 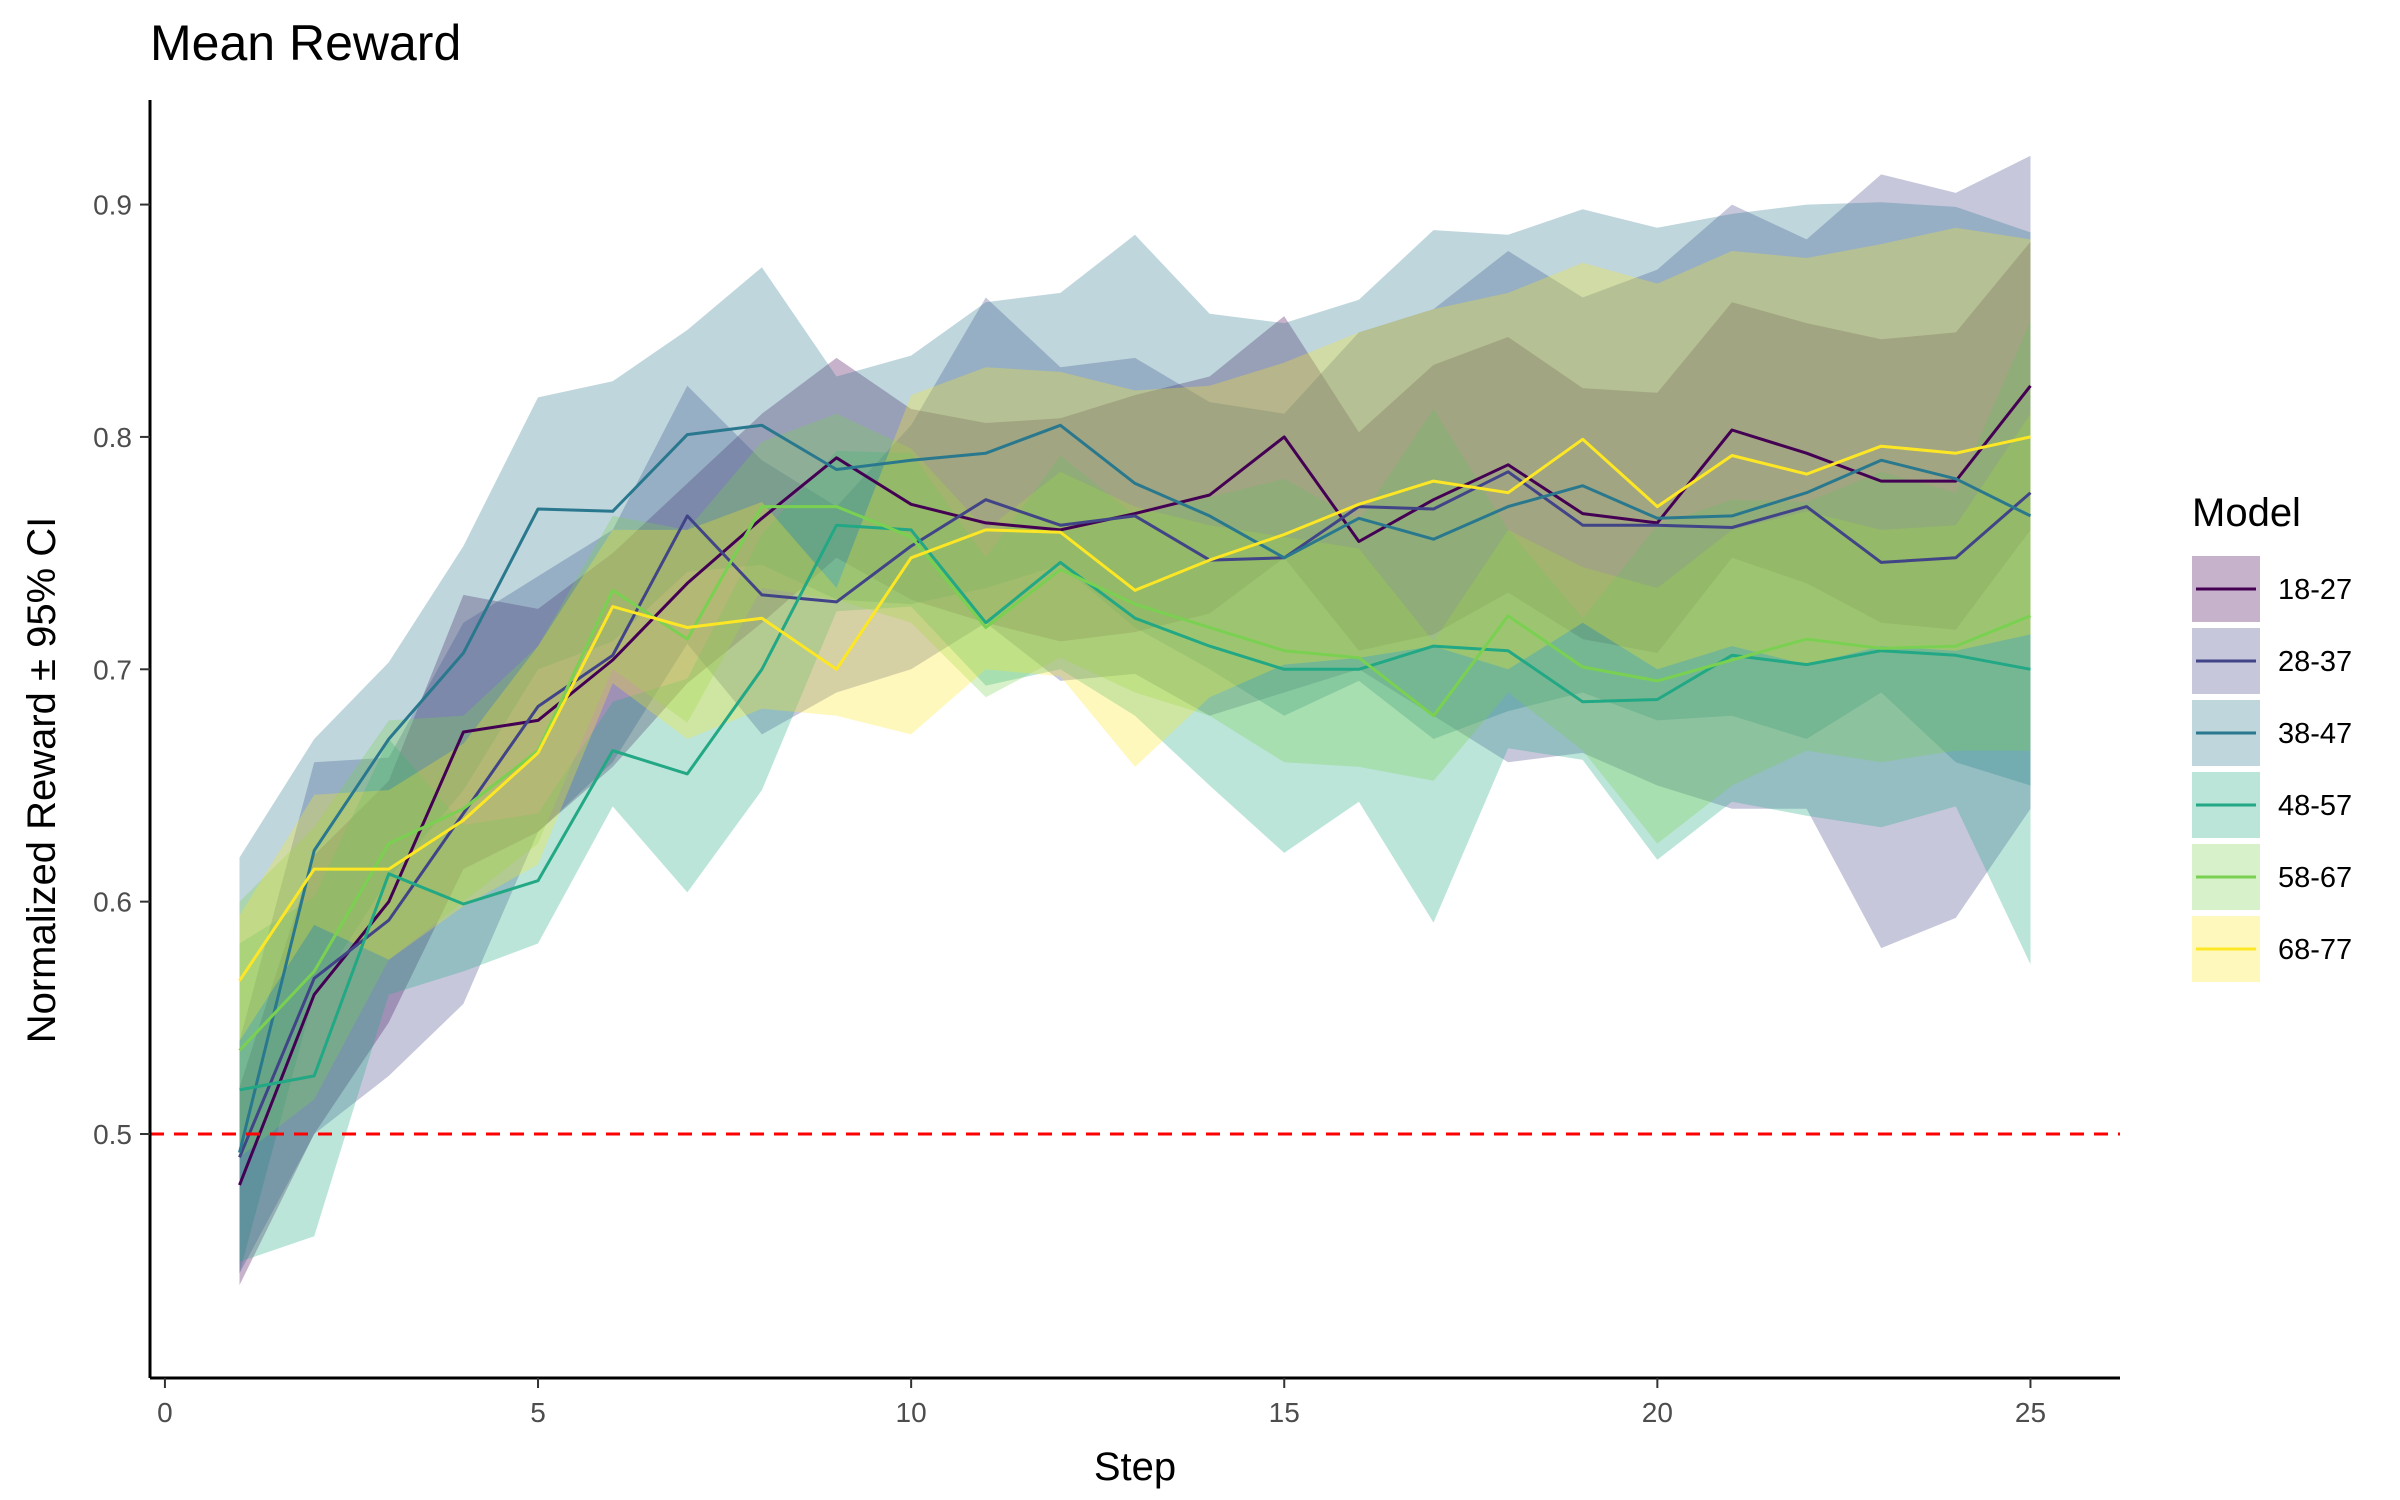 I want to click on legend-items: 18-27 28-37 38-47 48-57 58-67 68-77, so click(x=2272, y=769).